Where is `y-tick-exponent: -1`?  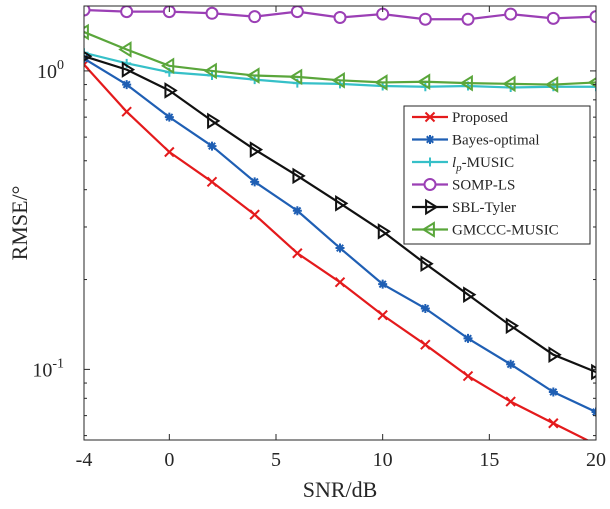
y-tick-exponent: -1 is located at coordinates (58, 363).